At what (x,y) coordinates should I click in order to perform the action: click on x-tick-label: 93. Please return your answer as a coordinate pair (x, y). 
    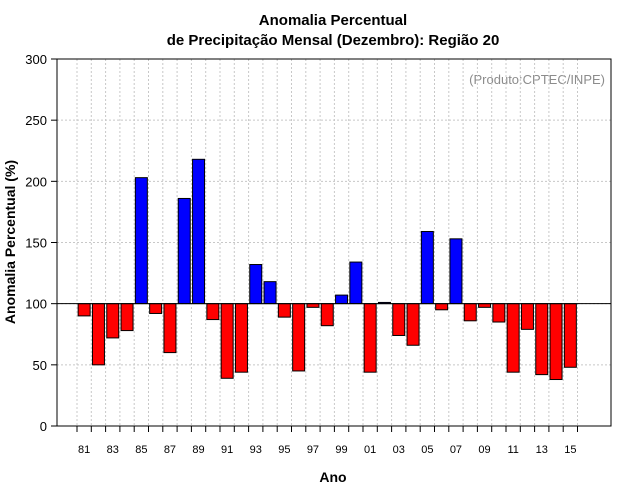
    Looking at the image, I should click on (256, 450).